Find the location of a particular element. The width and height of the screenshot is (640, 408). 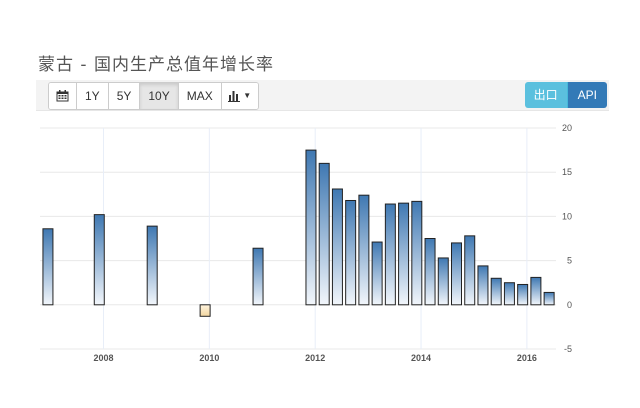

chart-type-dropdown: ▼ is located at coordinates (239, 96).